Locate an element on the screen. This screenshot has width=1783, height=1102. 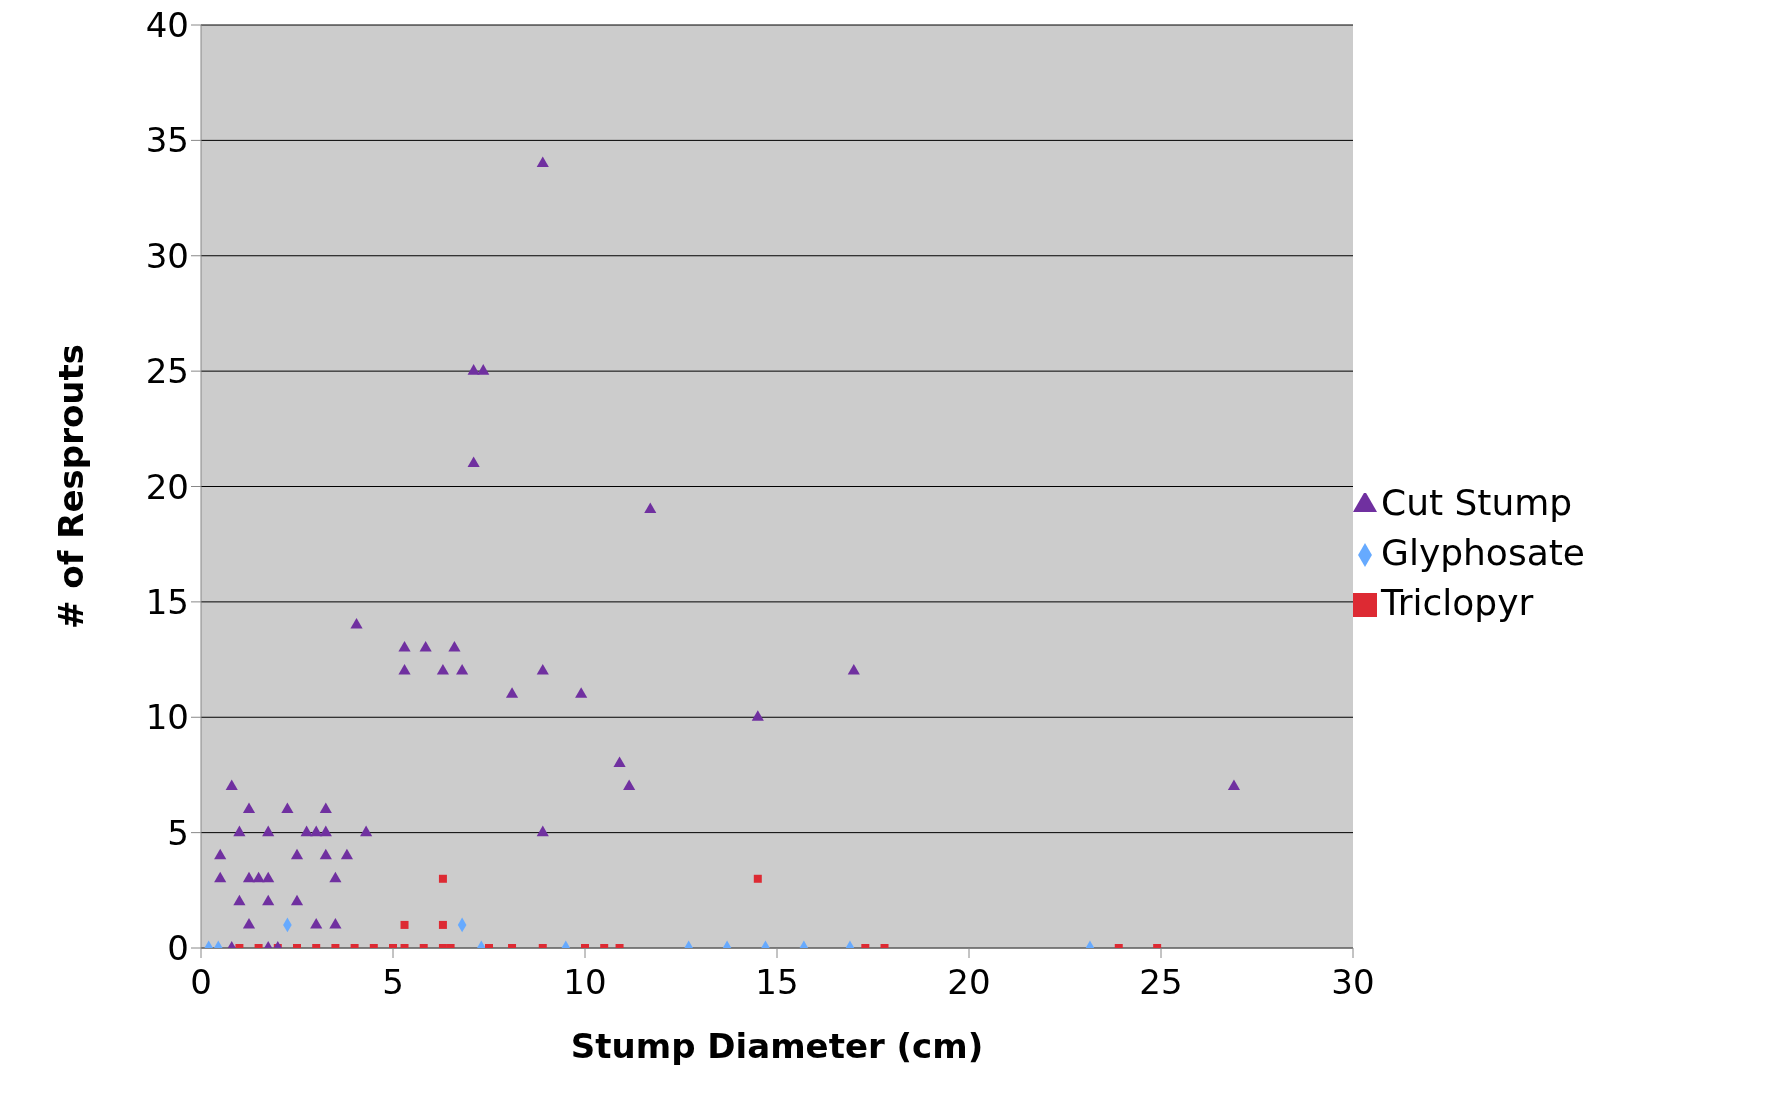
y-tick-label: 25 is located at coordinates (167, 371).